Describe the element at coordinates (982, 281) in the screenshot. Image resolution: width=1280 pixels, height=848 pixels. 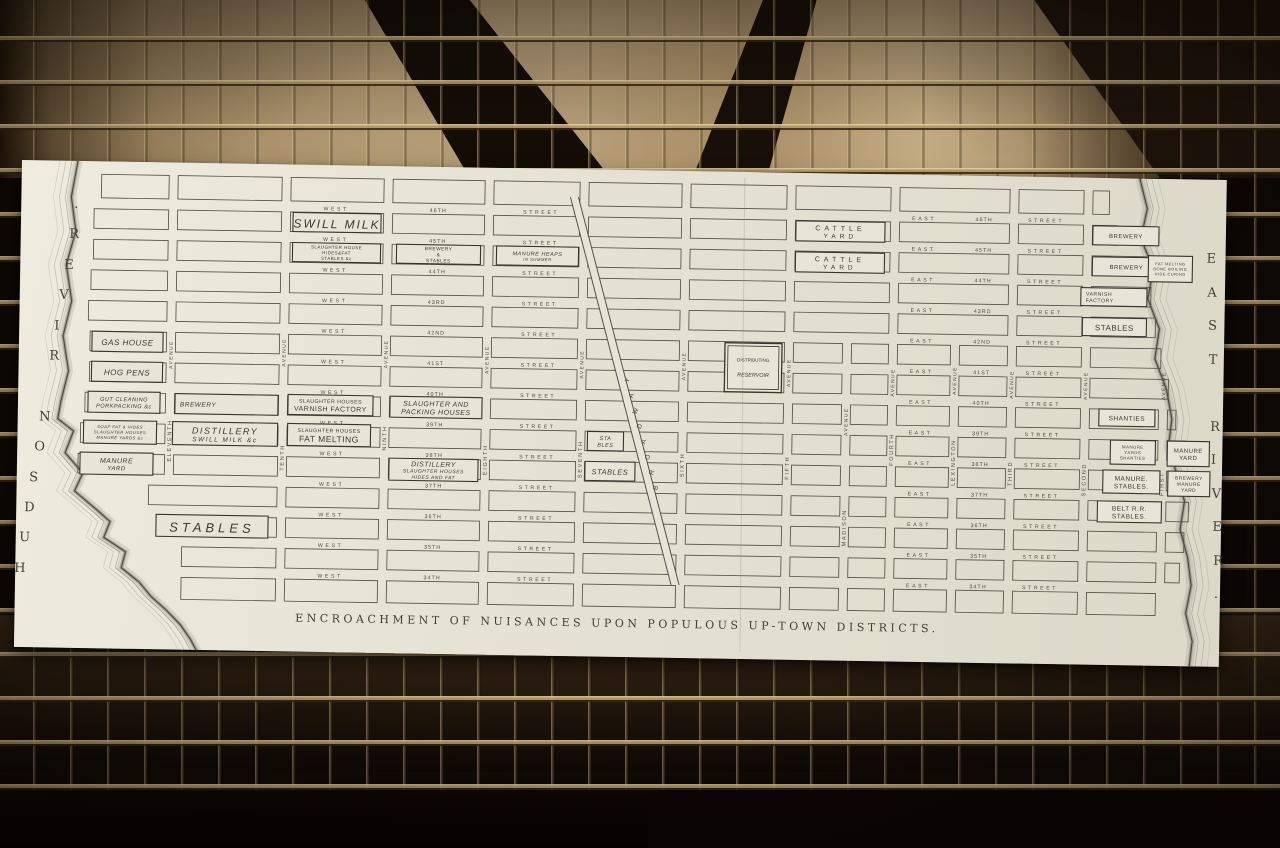
I see `svg-text: 44TH` at that location.